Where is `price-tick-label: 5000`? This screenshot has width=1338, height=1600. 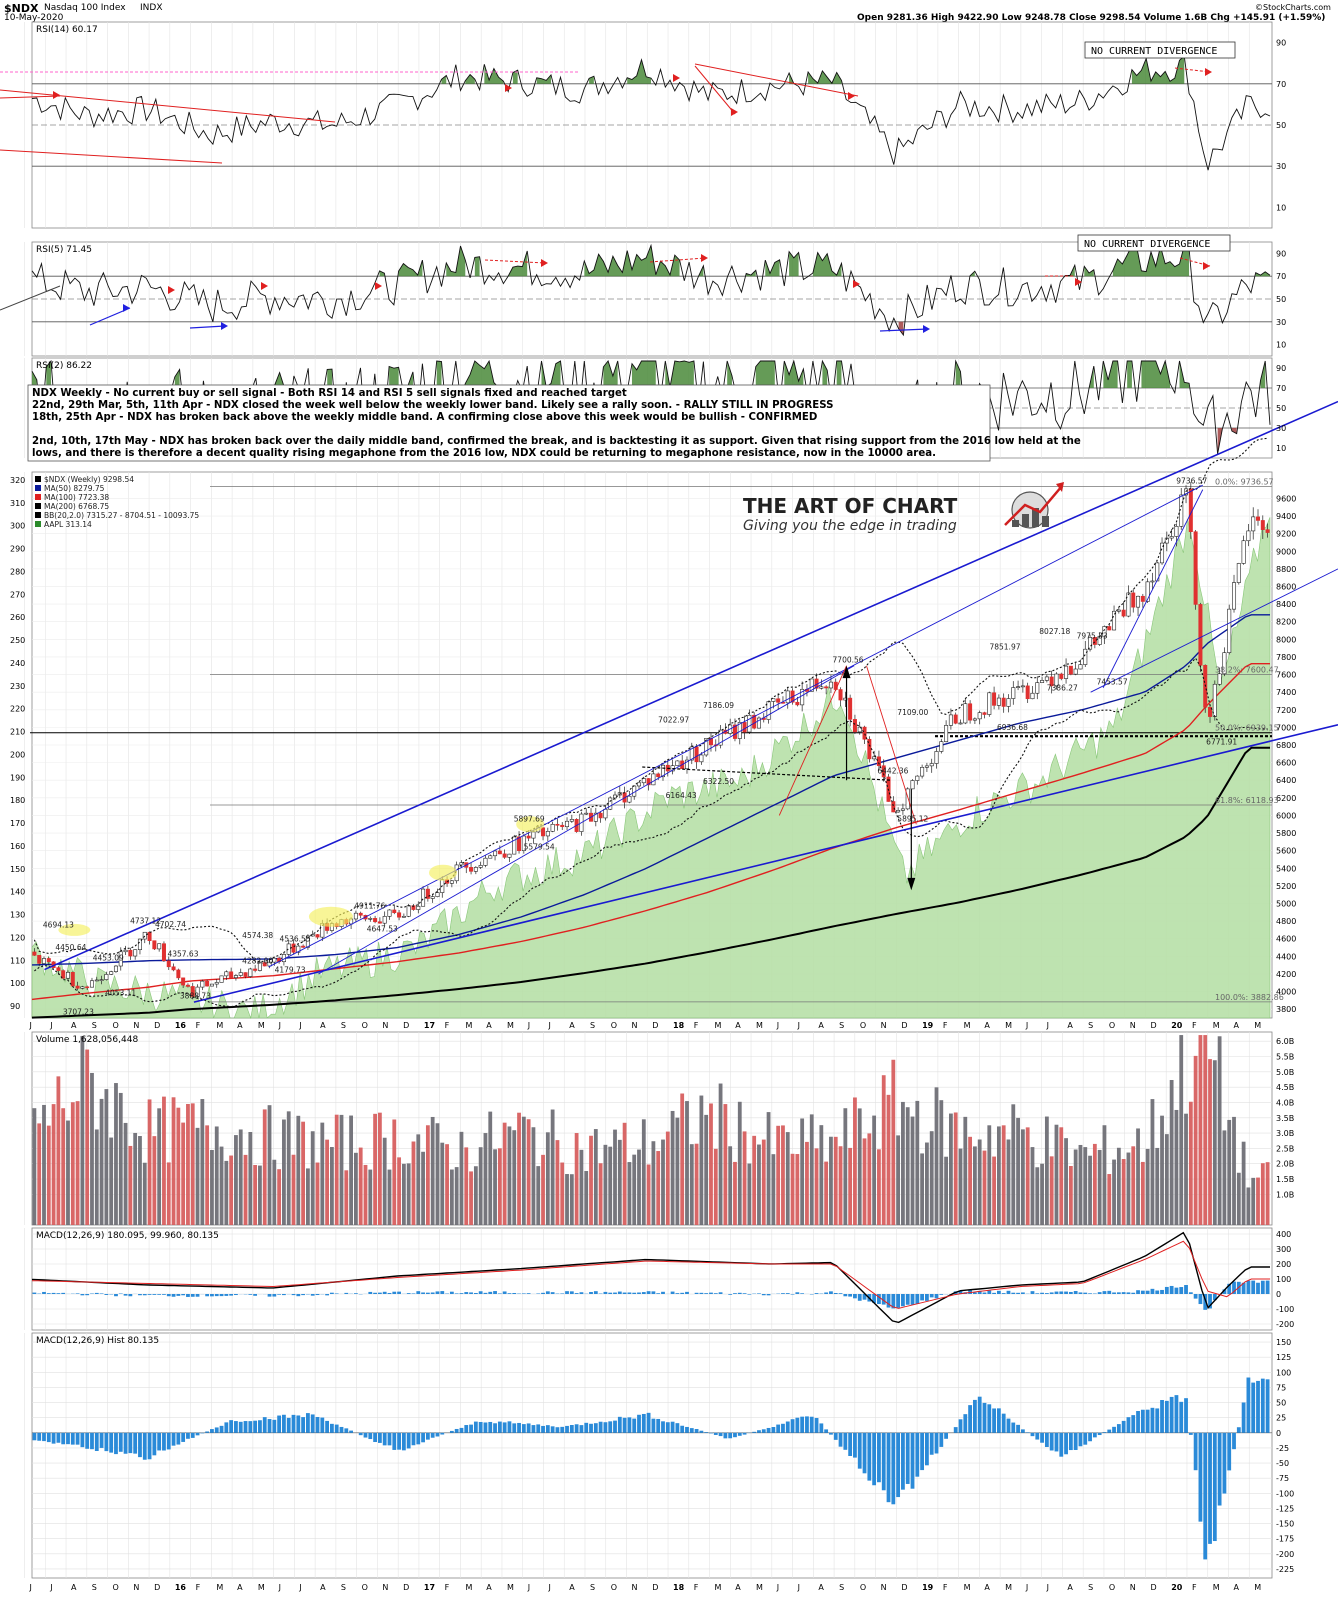
price-tick-label: 5000 is located at coordinates (1286, 904).